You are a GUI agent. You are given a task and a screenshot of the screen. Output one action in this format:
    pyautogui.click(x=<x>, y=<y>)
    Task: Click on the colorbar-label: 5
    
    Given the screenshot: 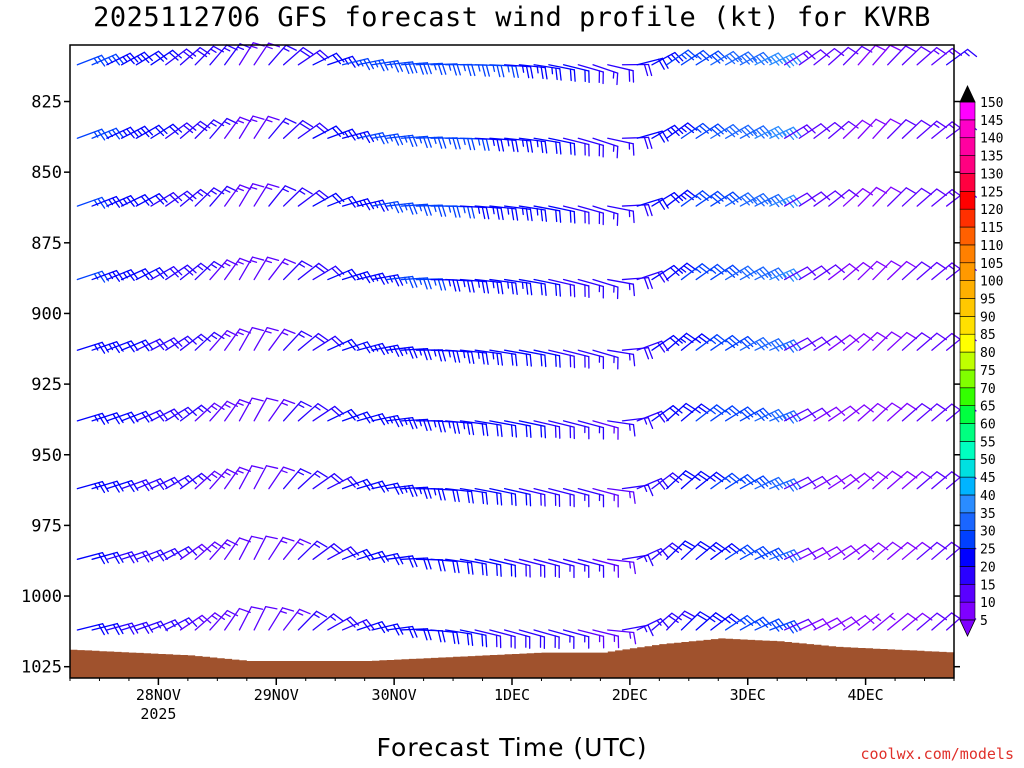 What is the action you would take?
    pyautogui.click(x=984, y=621)
    